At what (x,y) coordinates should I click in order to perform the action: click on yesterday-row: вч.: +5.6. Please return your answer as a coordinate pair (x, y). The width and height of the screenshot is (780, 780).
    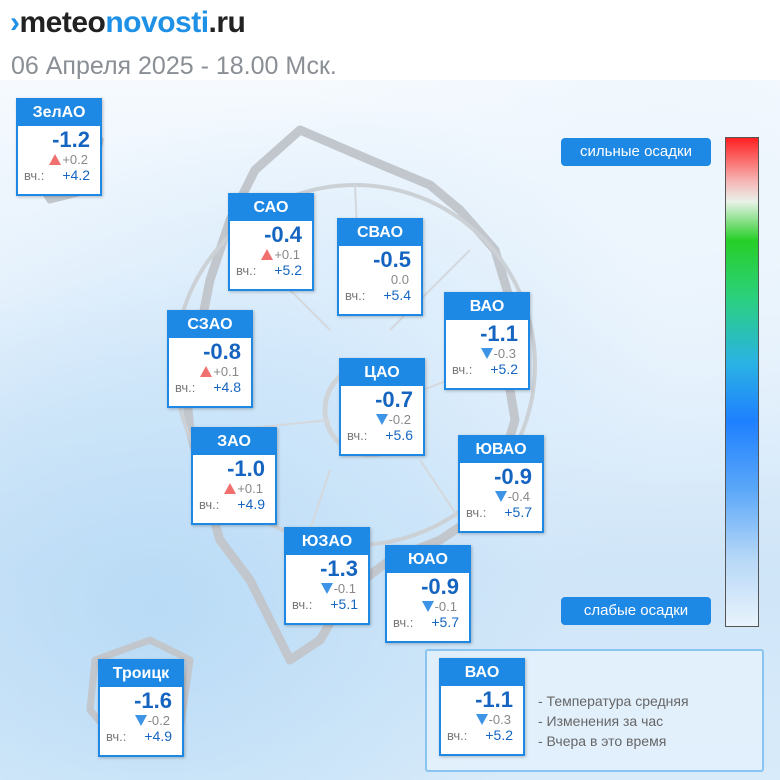
    Looking at the image, I should click on (382, 435).